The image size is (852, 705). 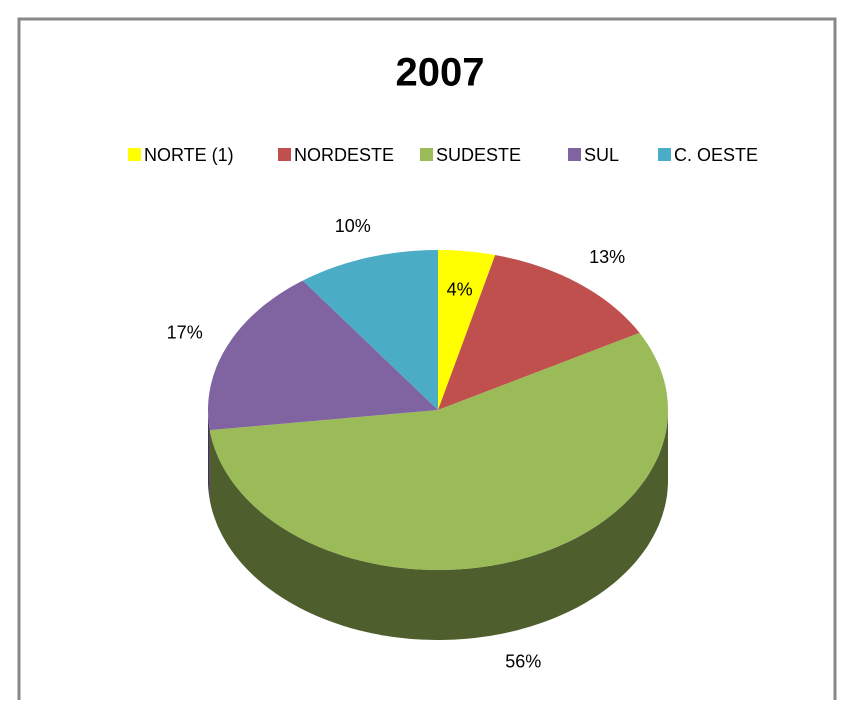 I want to click on legend-label: SUDESTE, so click(x=478, y=155).